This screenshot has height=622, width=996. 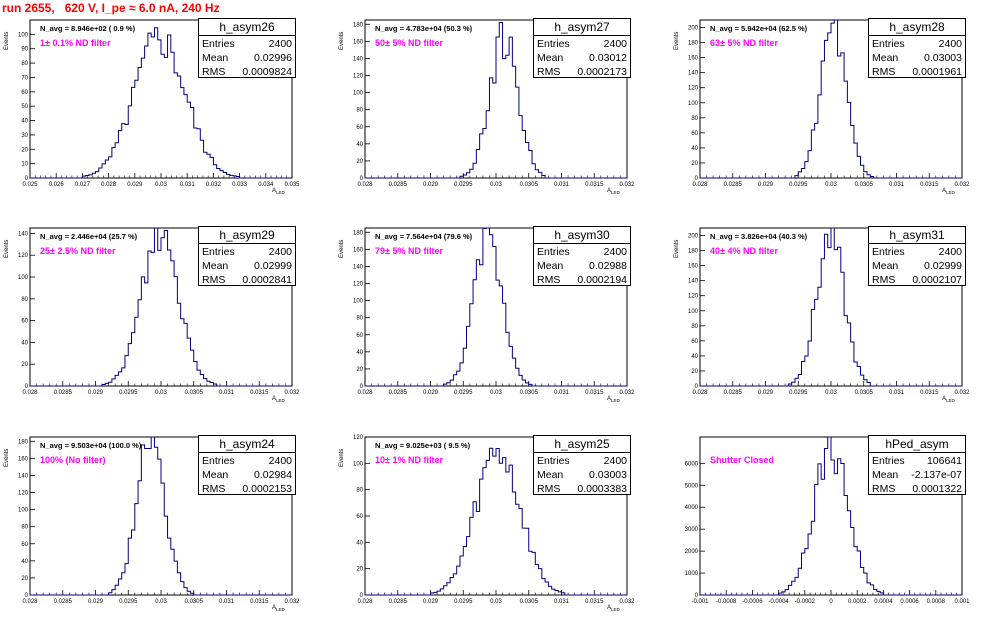 What do you see at coordinates (267, 489) in the screenshot?
I see `stats-value: 0.0002153` at bounding box center [267, 489].